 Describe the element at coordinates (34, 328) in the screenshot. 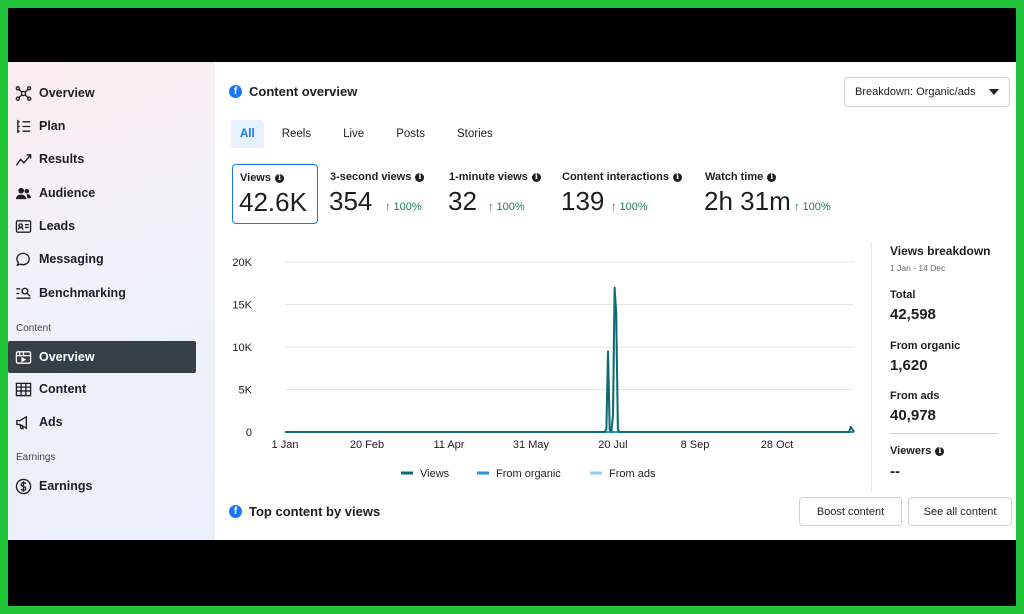

I see `section-label-content: Content` at that location.